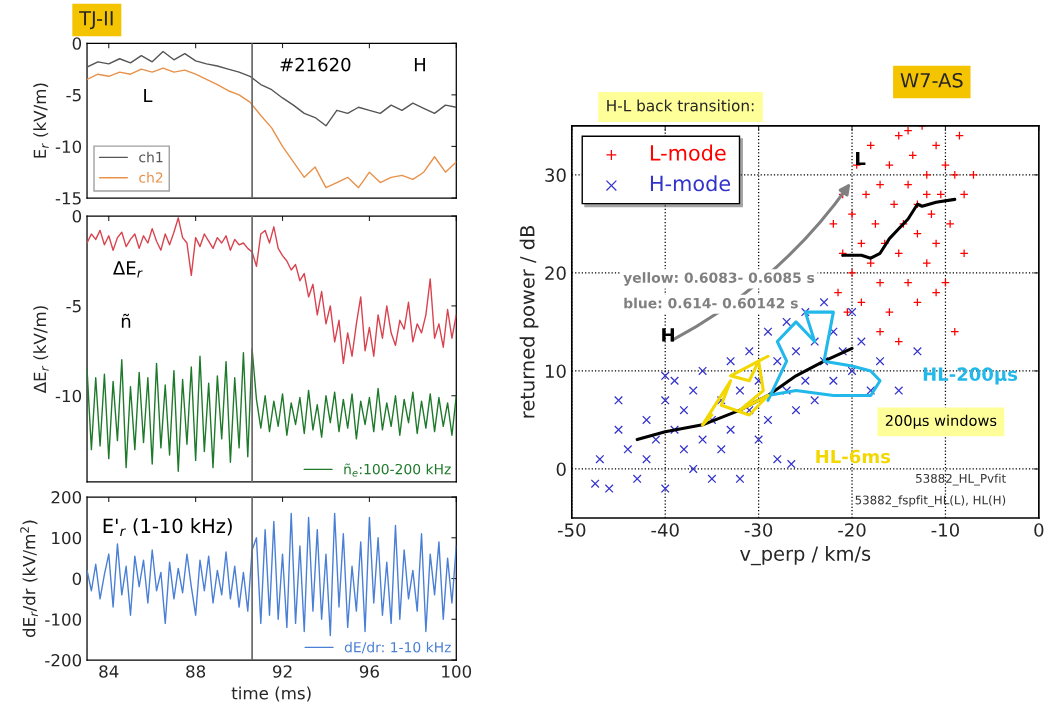 The width and height of the screenshot is (1055, 713). I want to click on annotation: yellow: 0.6083- 0.6085 s, so click(719, 279).